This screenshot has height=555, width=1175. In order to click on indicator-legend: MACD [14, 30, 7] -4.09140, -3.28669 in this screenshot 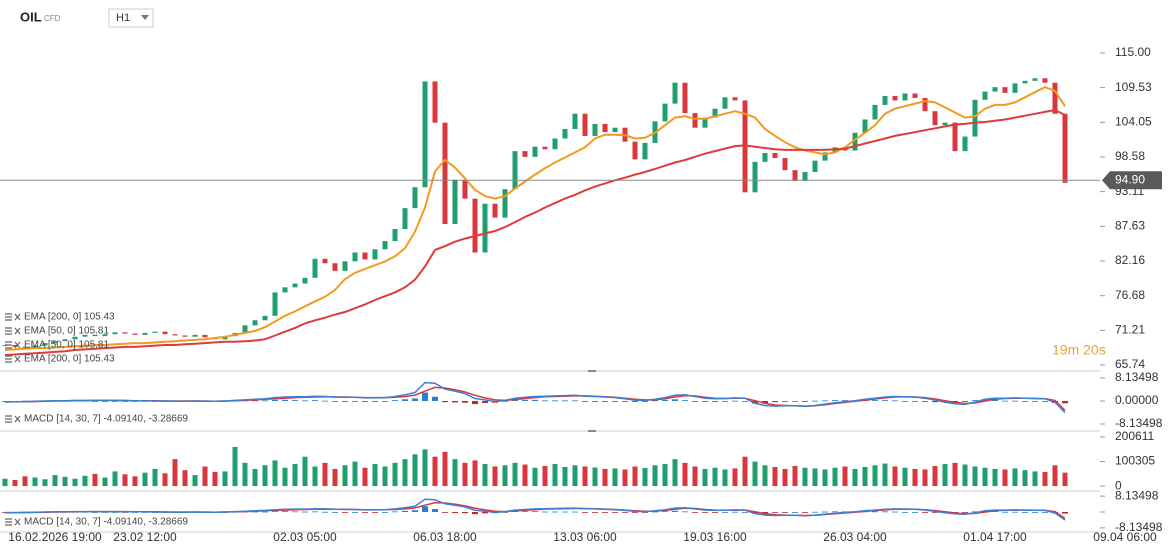, I will do `click(106, 419)`.